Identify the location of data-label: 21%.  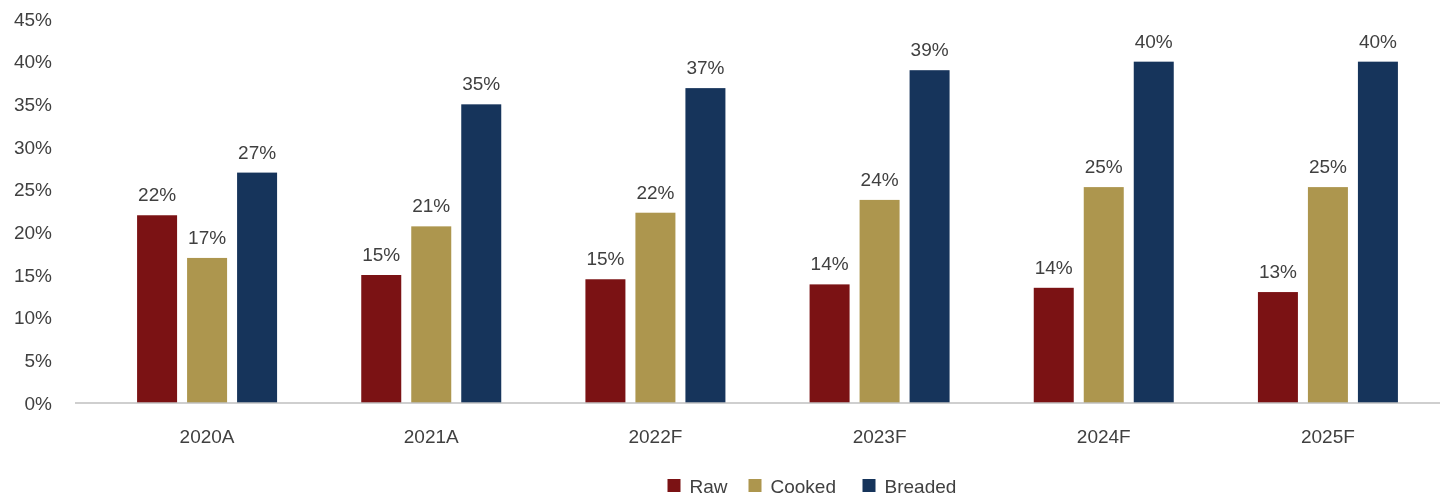
(431, 206).